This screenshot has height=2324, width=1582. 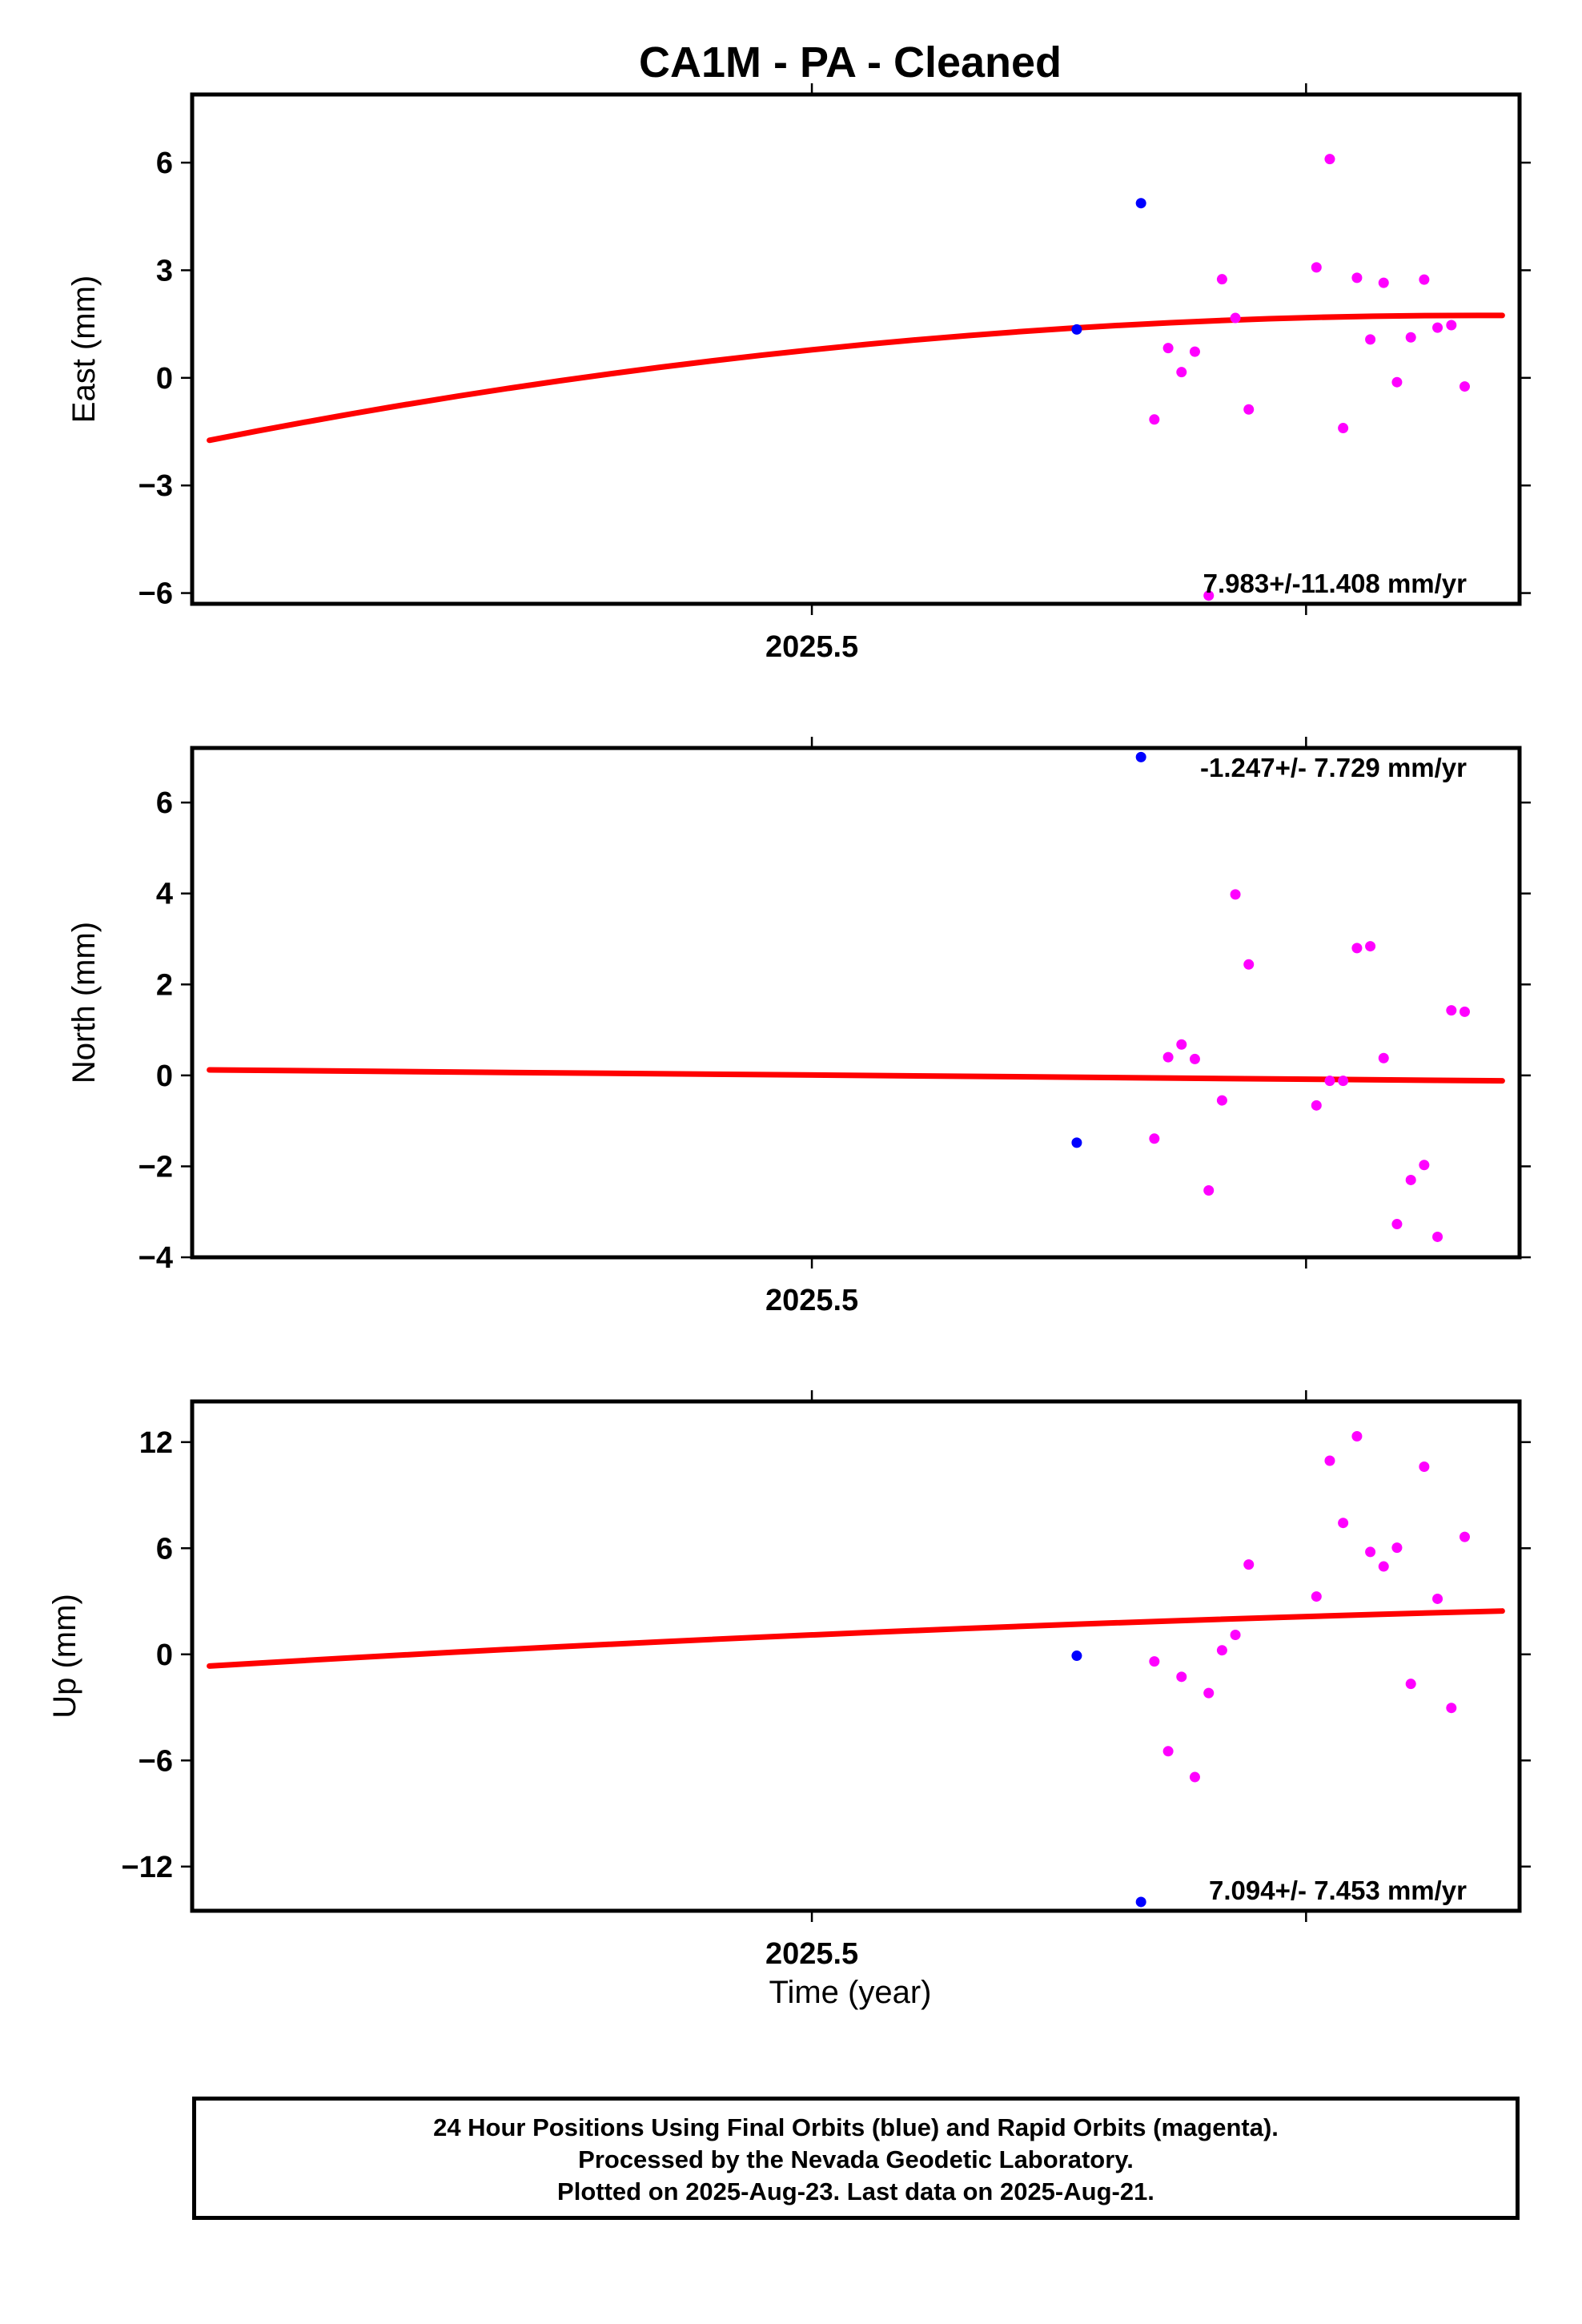 What do you see at coordinates (811, 1300) in the screenshot?
I see `north-x-tick-label: 2025.5` at bounding box center [811, 1300].